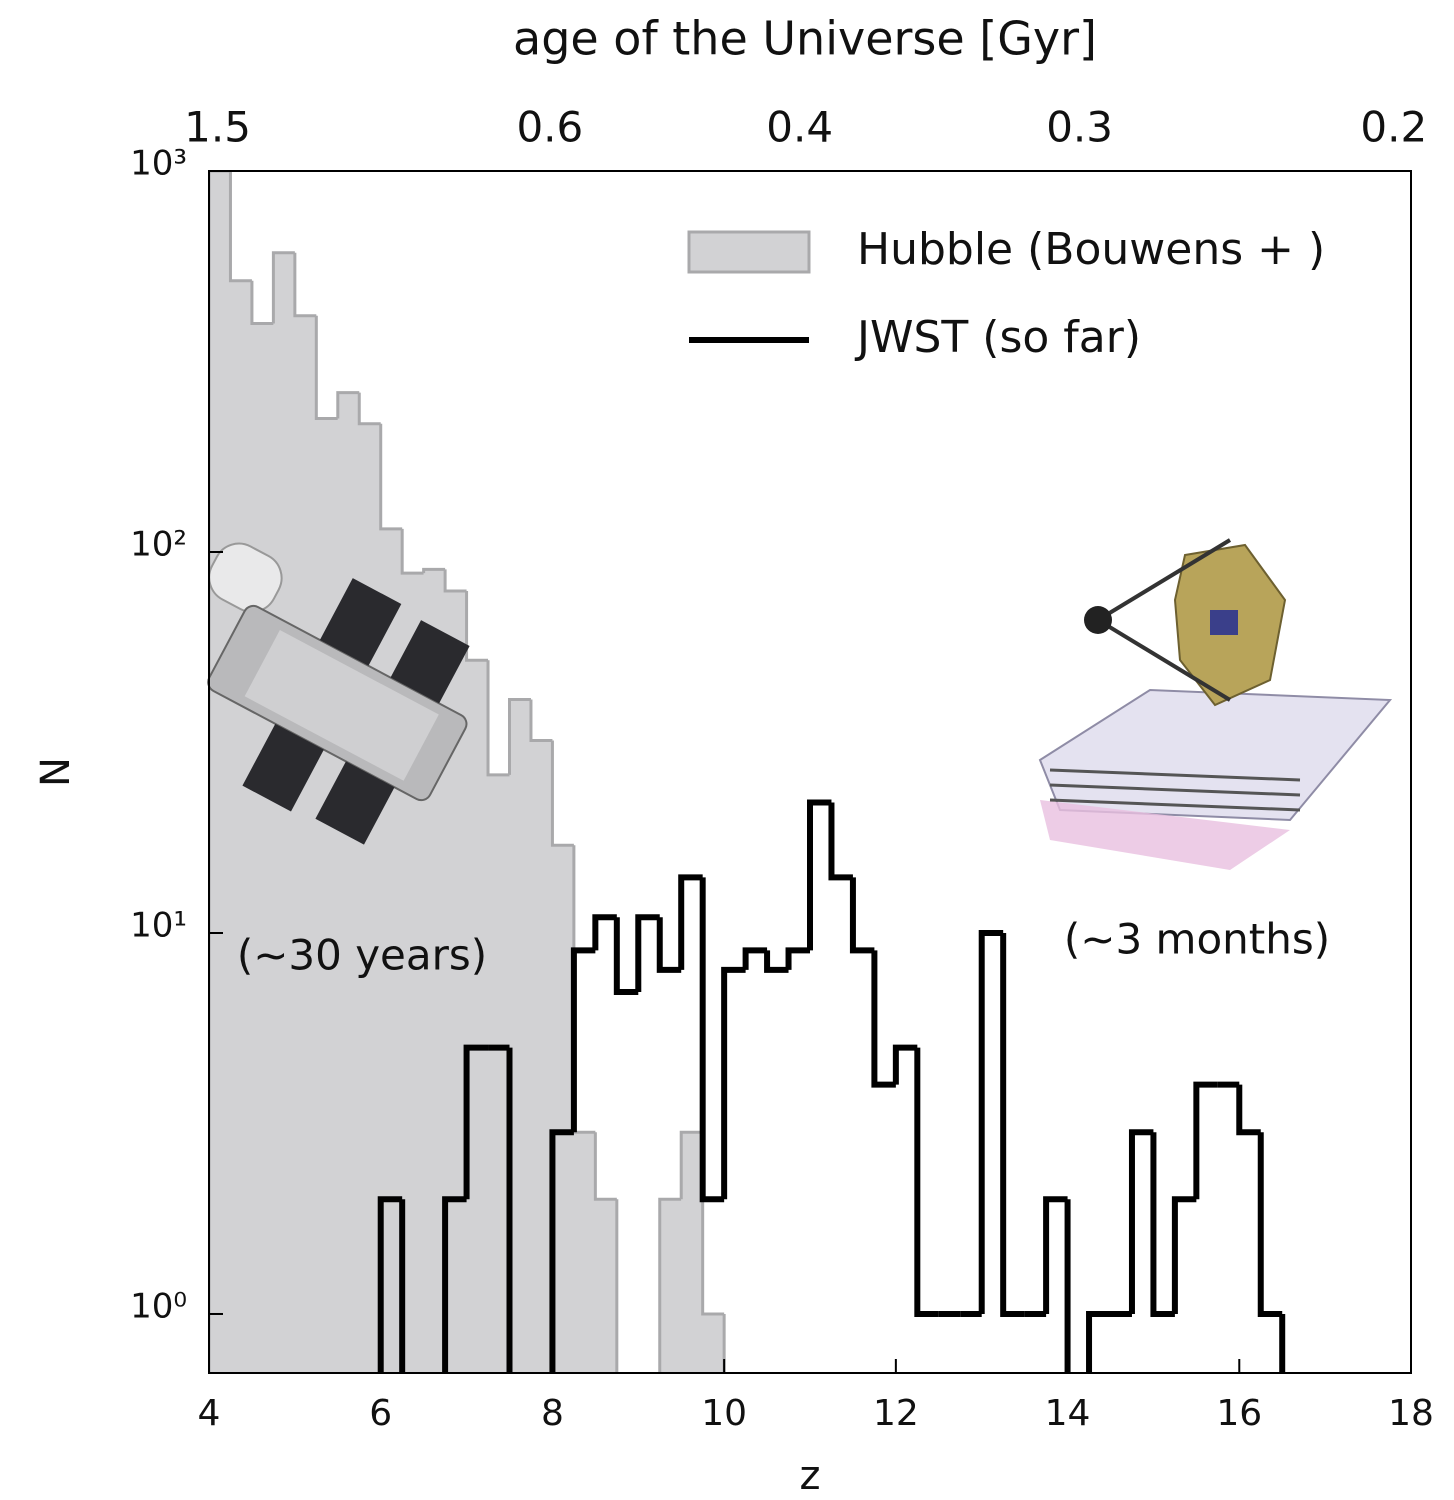 This screenshot has height=1500, width=1454. I want to click on x-tick-label: 16, so click(1239, 1413).